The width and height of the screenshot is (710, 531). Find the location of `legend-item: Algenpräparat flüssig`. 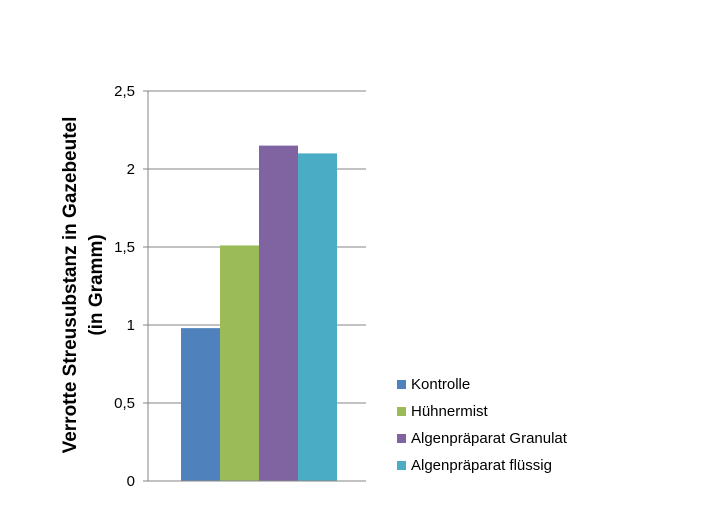

legend-item: Algenpräparat flüssig is located at coordinates (474, 465).